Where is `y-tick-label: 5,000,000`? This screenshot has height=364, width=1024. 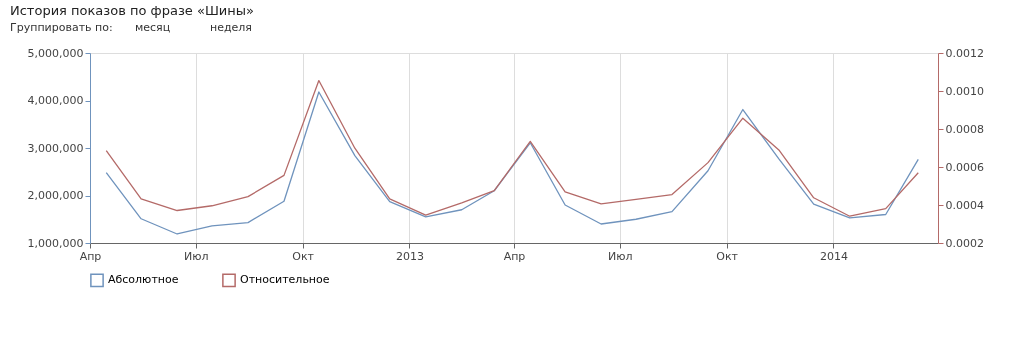 y-tick-label: 5,000,000 is located at coordinates (55, 53).